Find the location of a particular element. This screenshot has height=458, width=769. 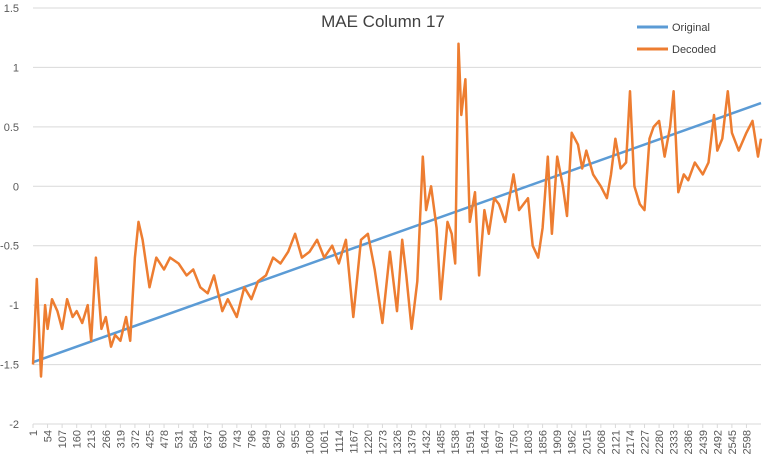

x-tick-label: 1061 is located at coordinates (325, 442).